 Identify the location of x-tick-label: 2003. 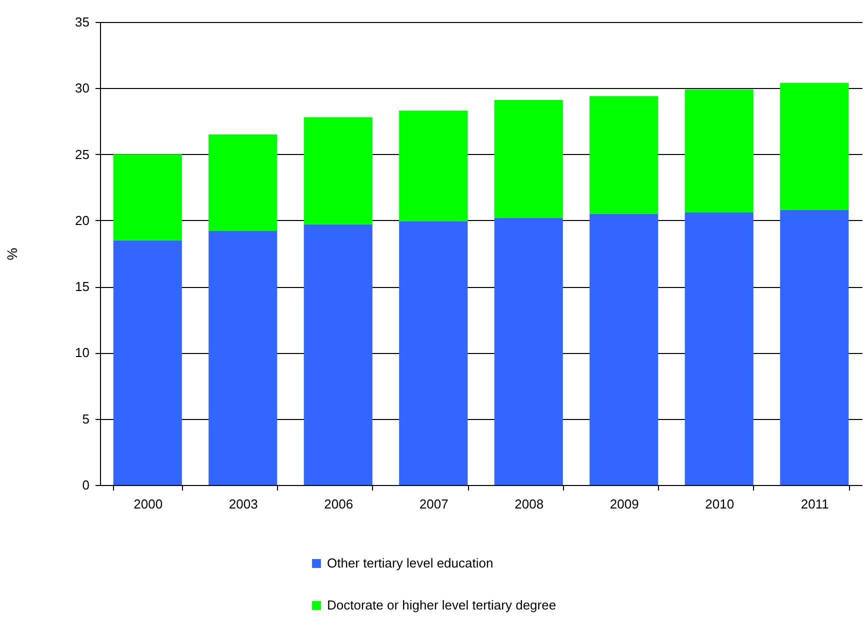
(243, 504).